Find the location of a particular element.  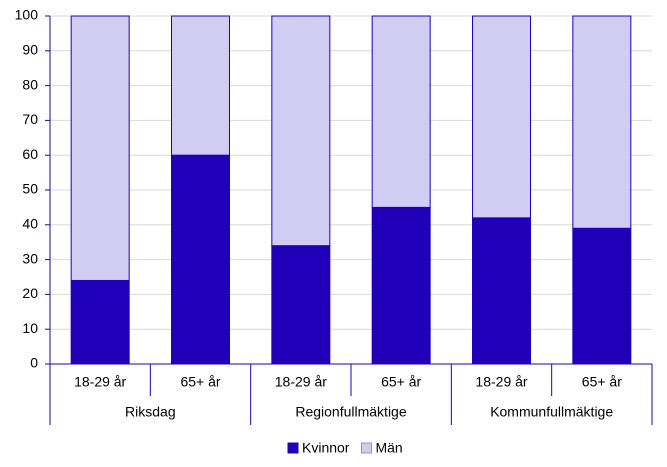

legend-label: Män is located at coordinates (388, 448).